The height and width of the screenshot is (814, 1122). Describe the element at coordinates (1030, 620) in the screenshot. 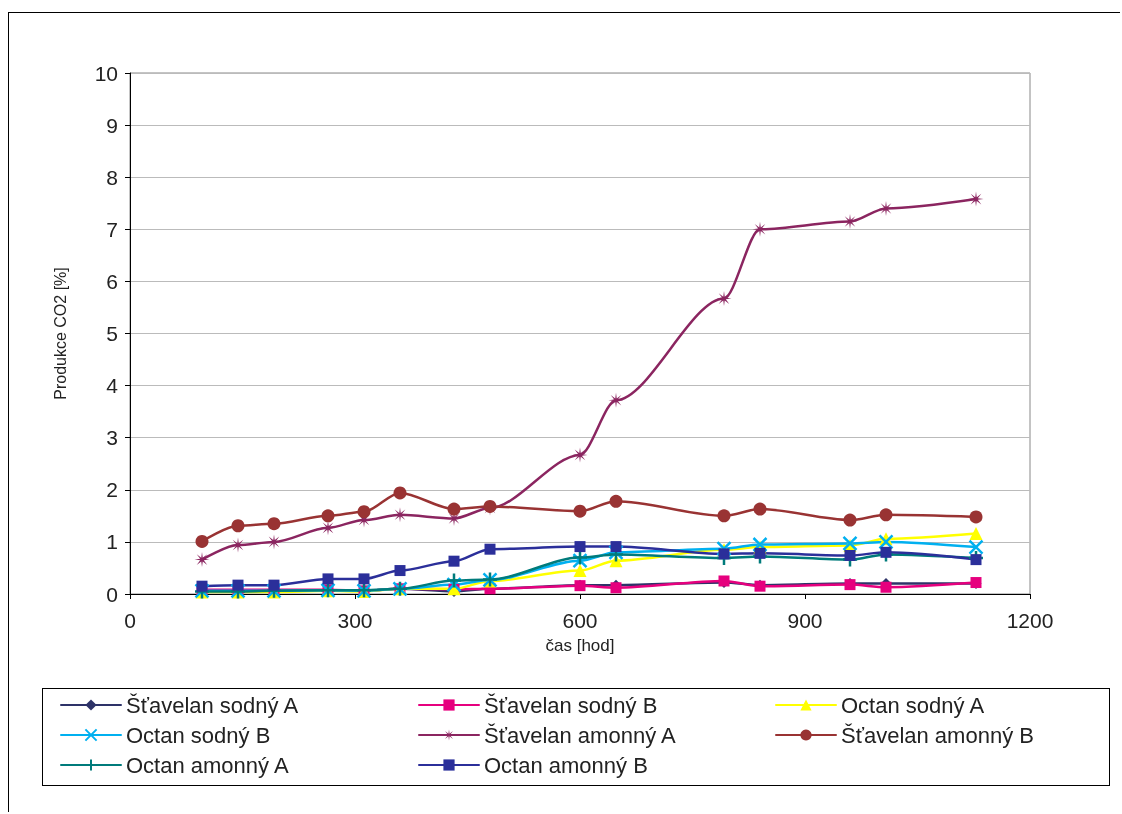

I see `x-tick-label: 1200` at that location.